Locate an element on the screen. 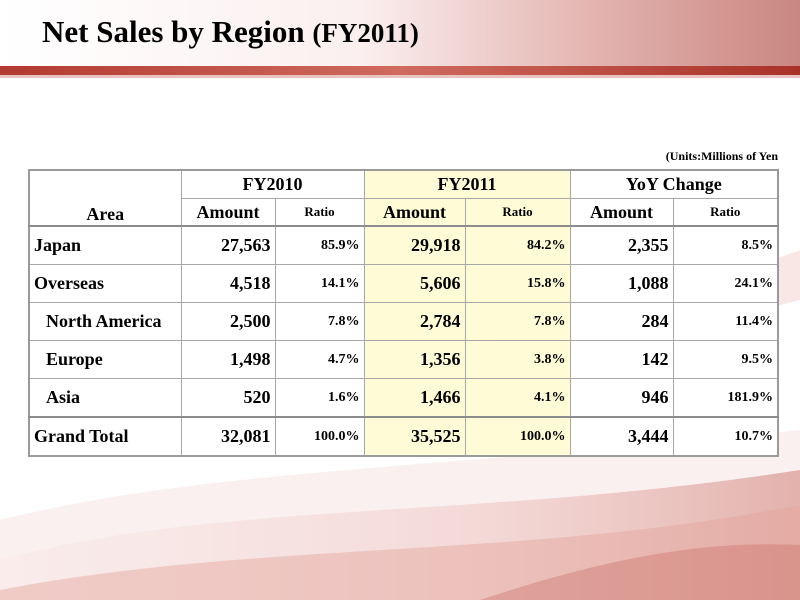 This screenshot has width=800, height=600. group-header-fy2011: FY2011 is located at coordinates (467, 184).